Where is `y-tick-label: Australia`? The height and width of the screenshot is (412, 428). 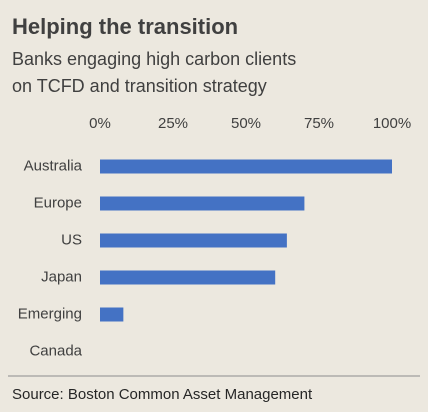
y-tick-label: Australia is located at coordinates (53, 165).